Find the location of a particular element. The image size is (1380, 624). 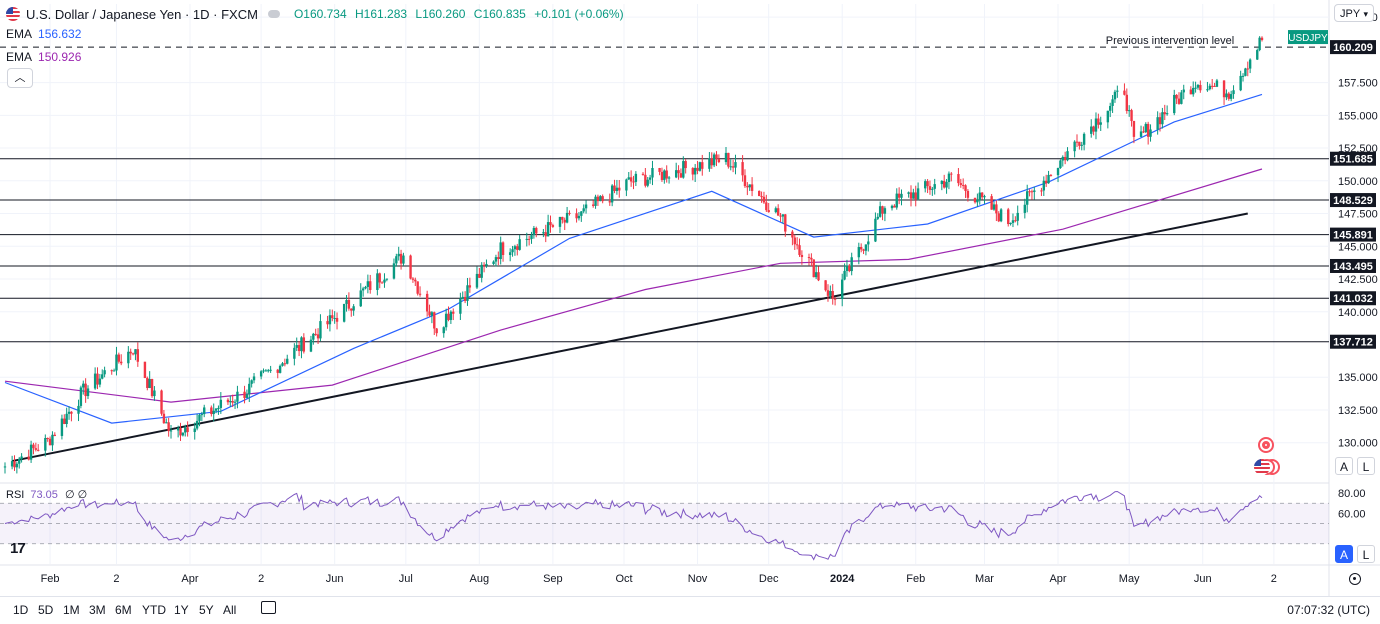

price-tick-label: 157.500 is located at coordinates (1358, 84).